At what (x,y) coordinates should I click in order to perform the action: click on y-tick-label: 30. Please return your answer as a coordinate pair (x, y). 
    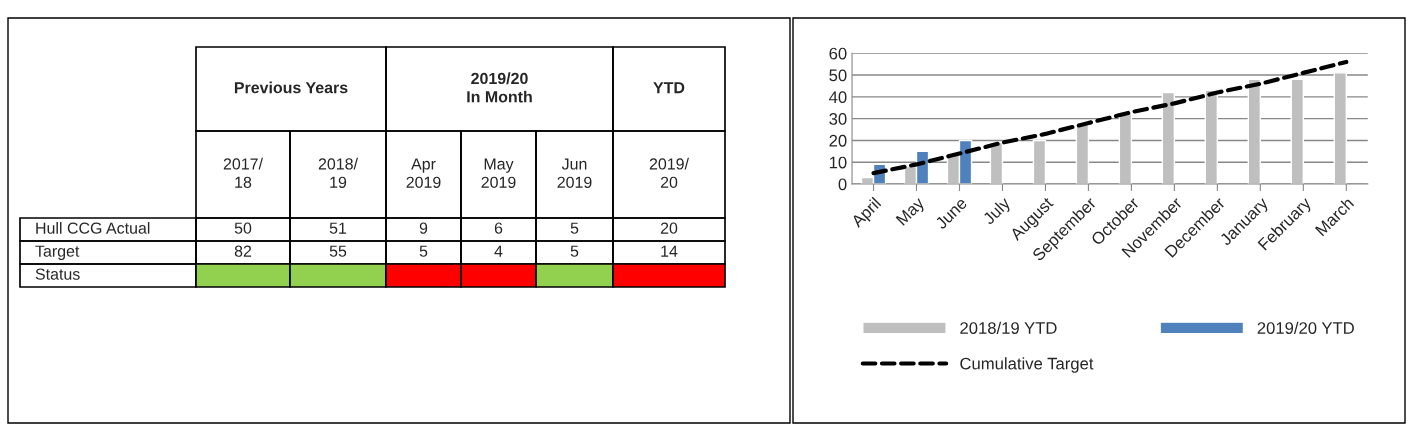
    Looking at the image, I should click on (838, 119).